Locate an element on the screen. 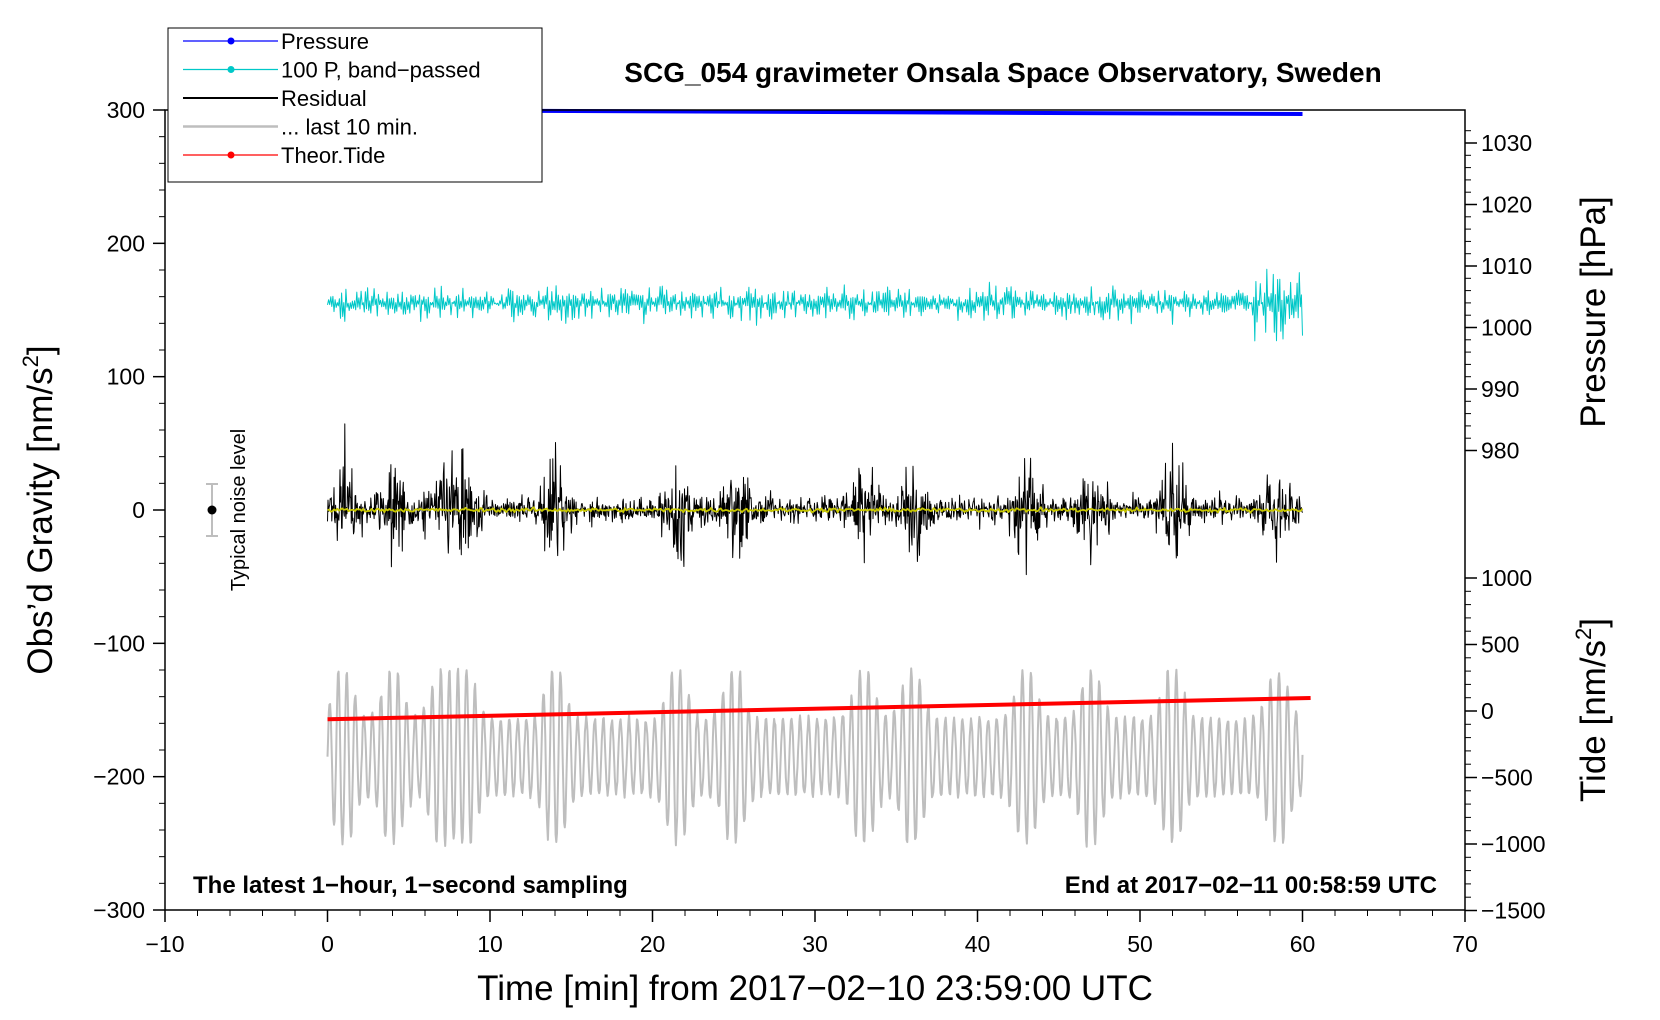 The height and width of the screenshot is (1020, 1660). x-tick-label: 50 is located at coordinates (1140, 944).